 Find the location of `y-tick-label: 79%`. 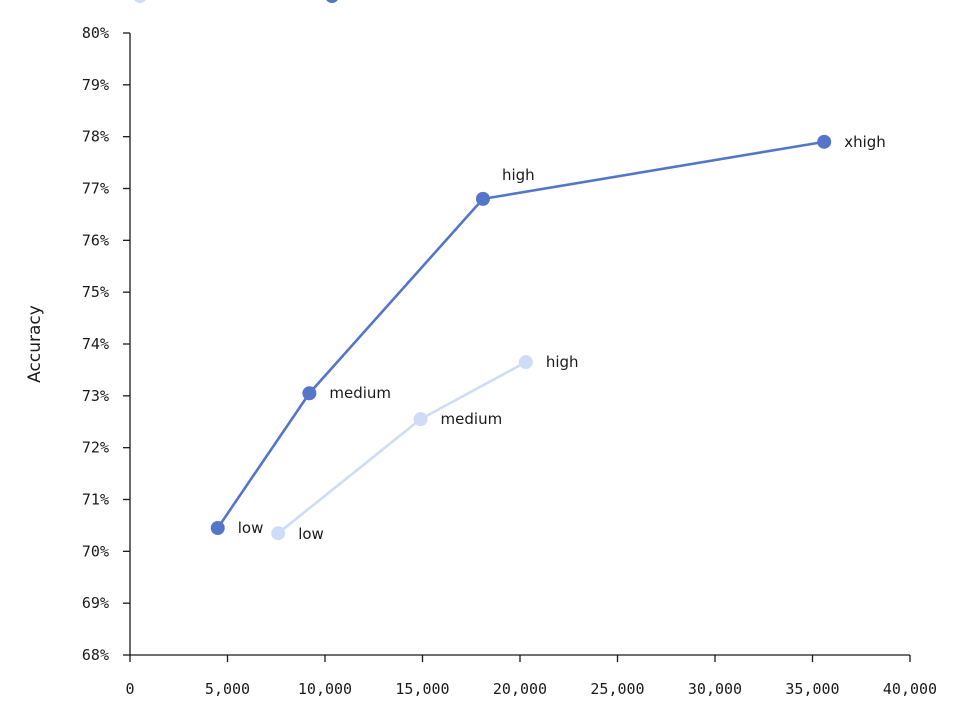

y-tick-label: 79% is located at coordinates (95, 85).